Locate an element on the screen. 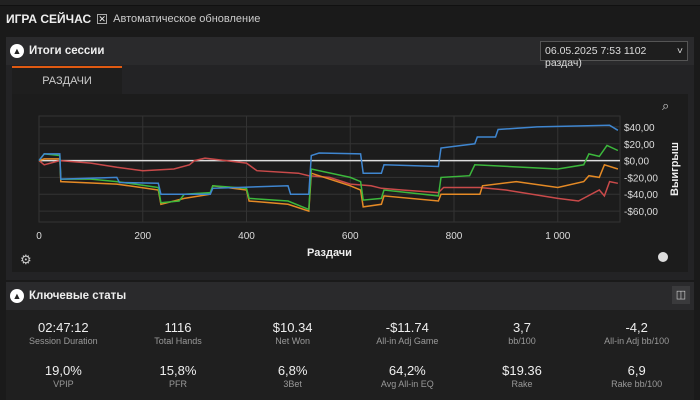 The height and width of the screenshot is (400, 700). key-stats-header: ▲ Ключевые статы ◫ is located at coordinates (350, 296).